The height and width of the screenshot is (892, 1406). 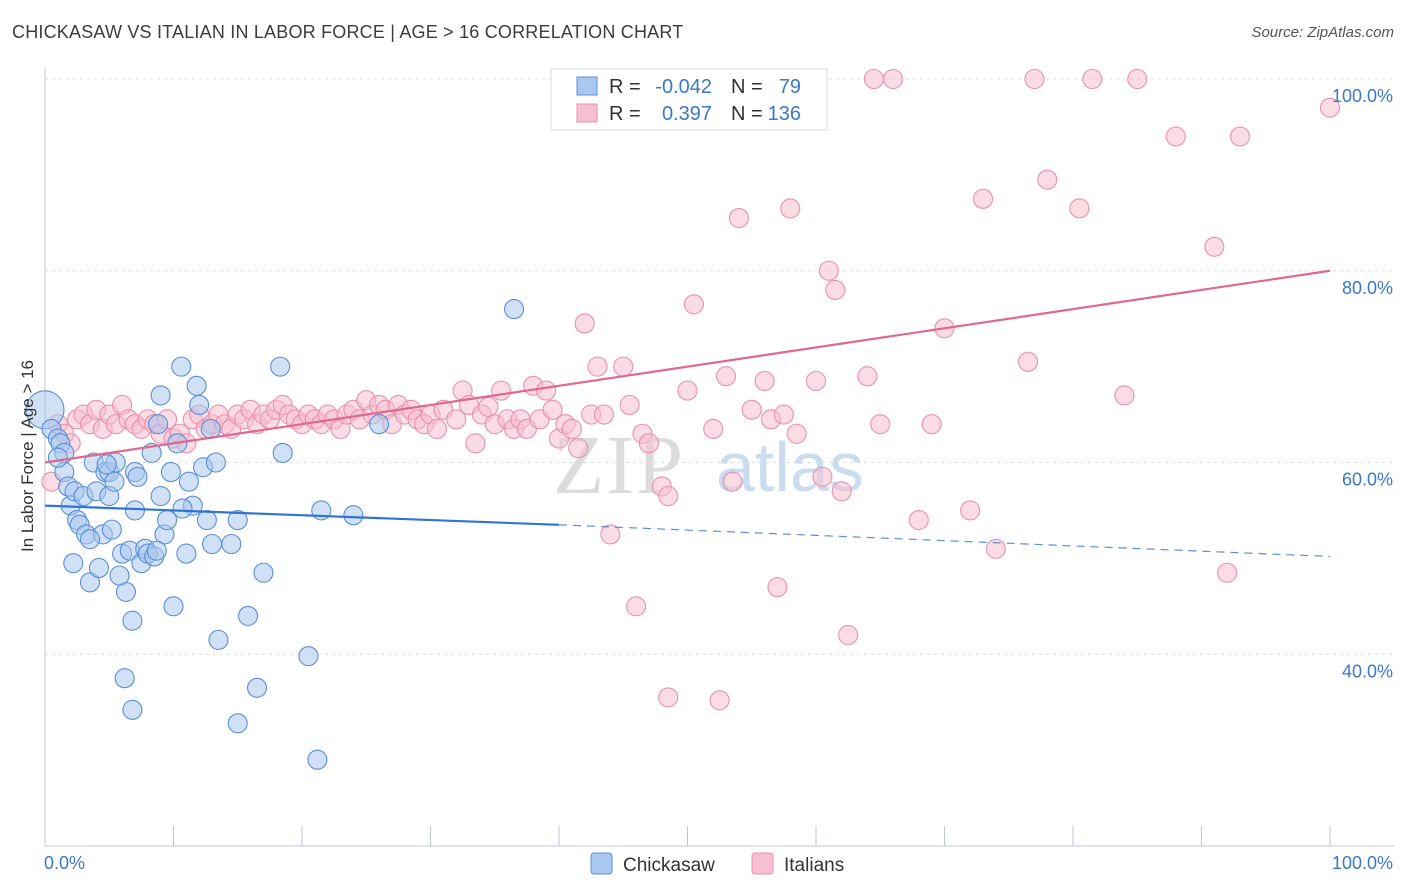 I want to click on legend-n-value-1: 79, so click(x=790, y=87).